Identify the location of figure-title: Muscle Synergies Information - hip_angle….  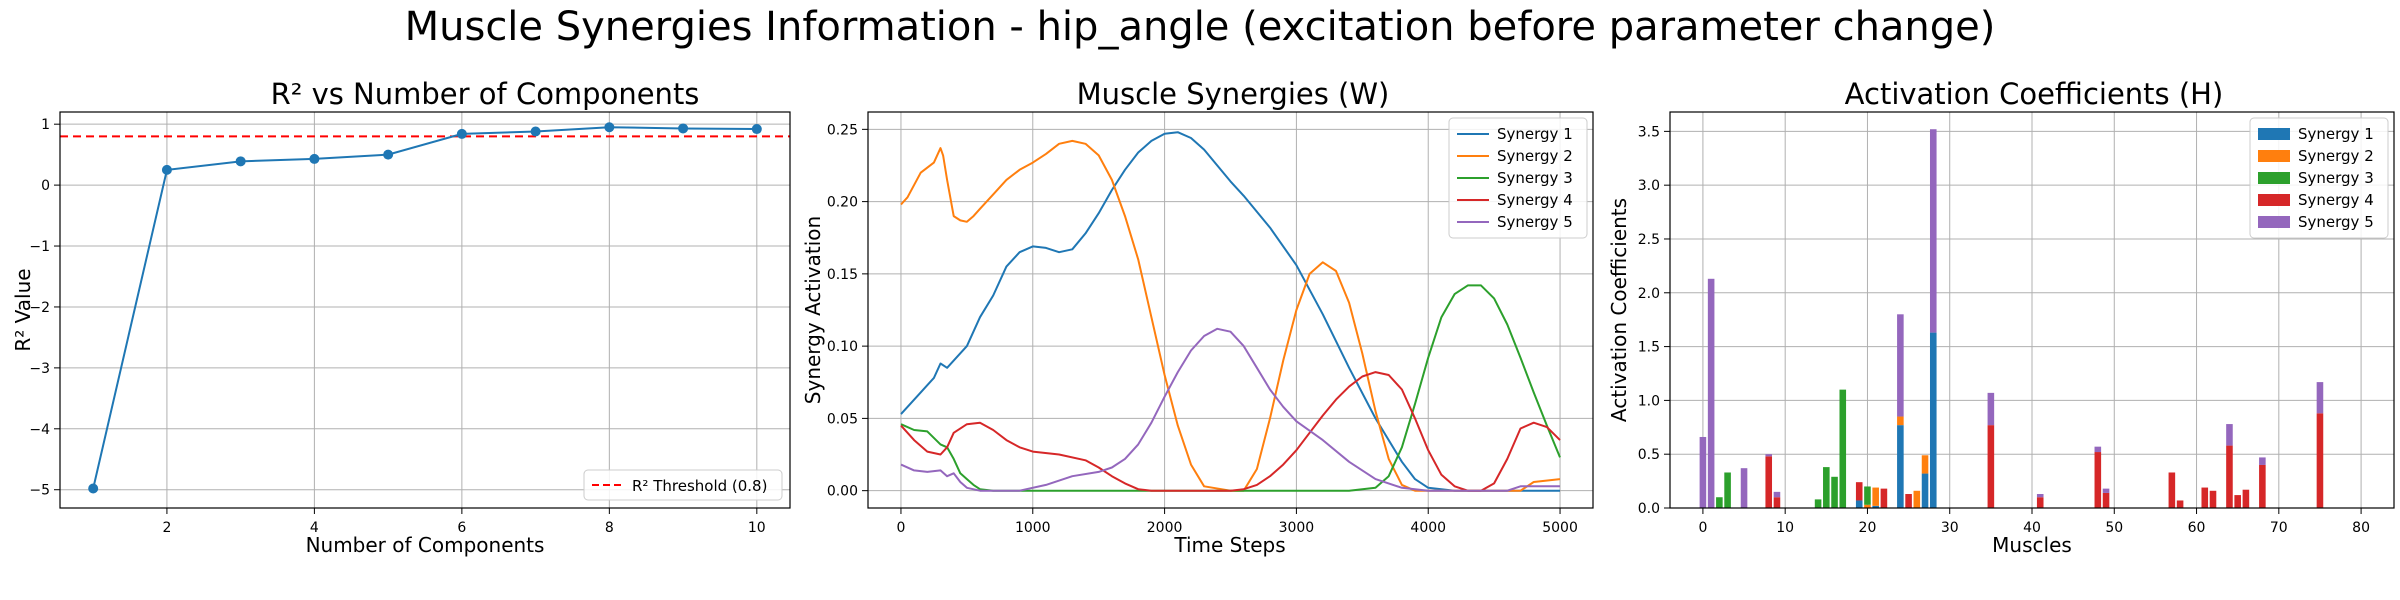
(1200, 27).